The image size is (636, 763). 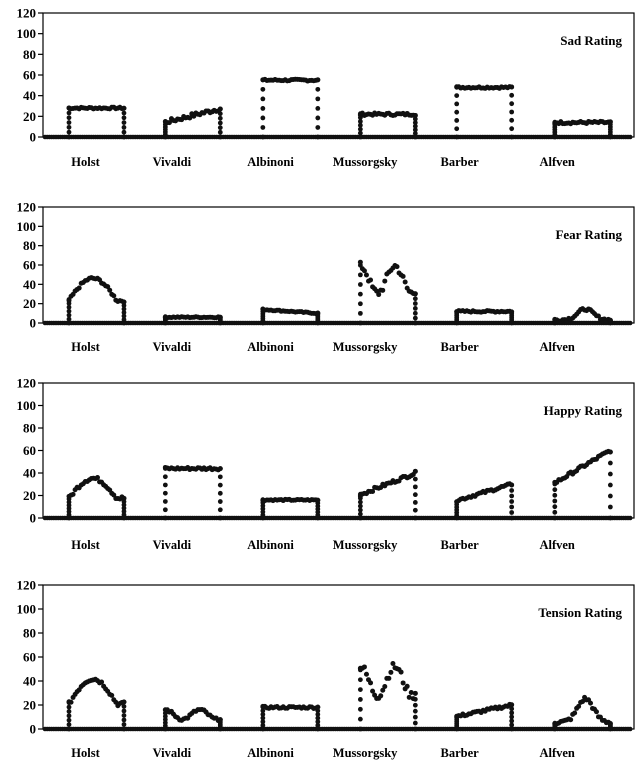 What do you see at coordinates (337, 323) in the screenshot?
I see `baseline-series` at bounding box center [337, 323].